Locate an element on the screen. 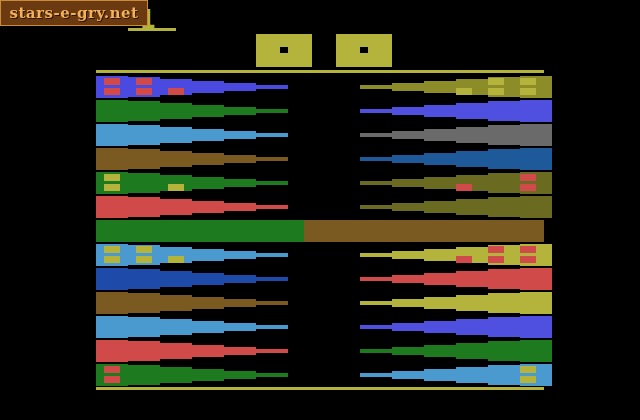  bottom-frame-line is located at coordinates (320, 388).